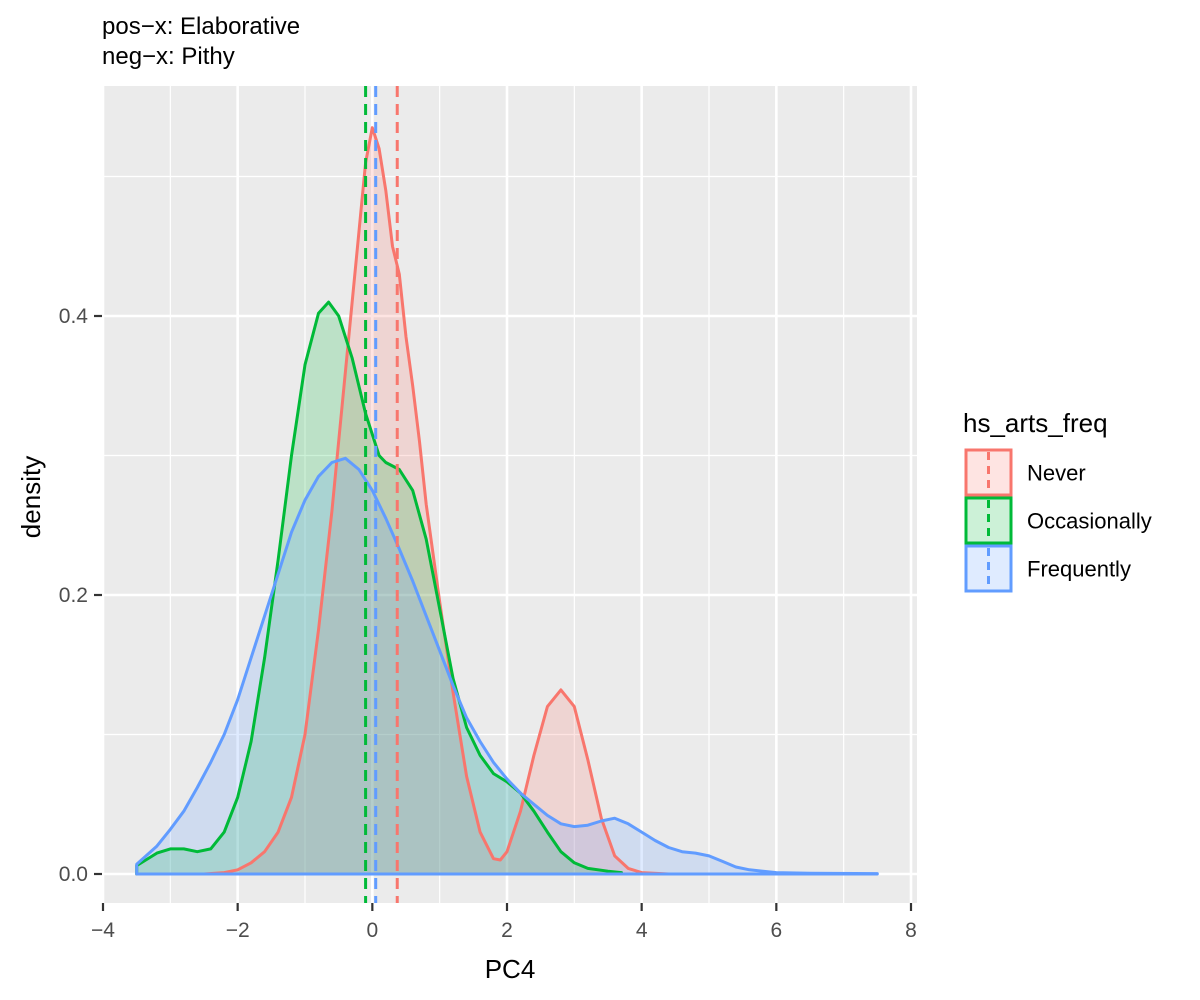 The image size is (1200, 1000). I want to click on x-tick-label: 4, so click(642, 930).